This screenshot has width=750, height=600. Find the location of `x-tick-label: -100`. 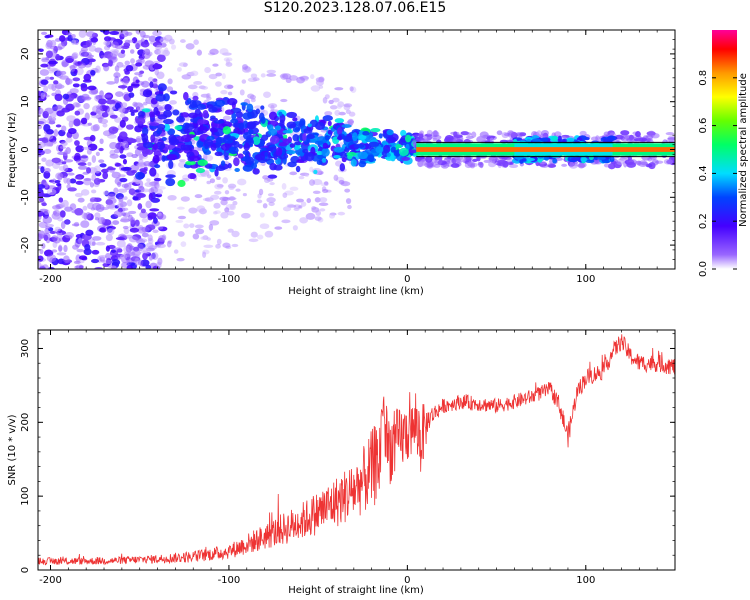

x-tick-label: -100 is located at coordinates (229, 580).